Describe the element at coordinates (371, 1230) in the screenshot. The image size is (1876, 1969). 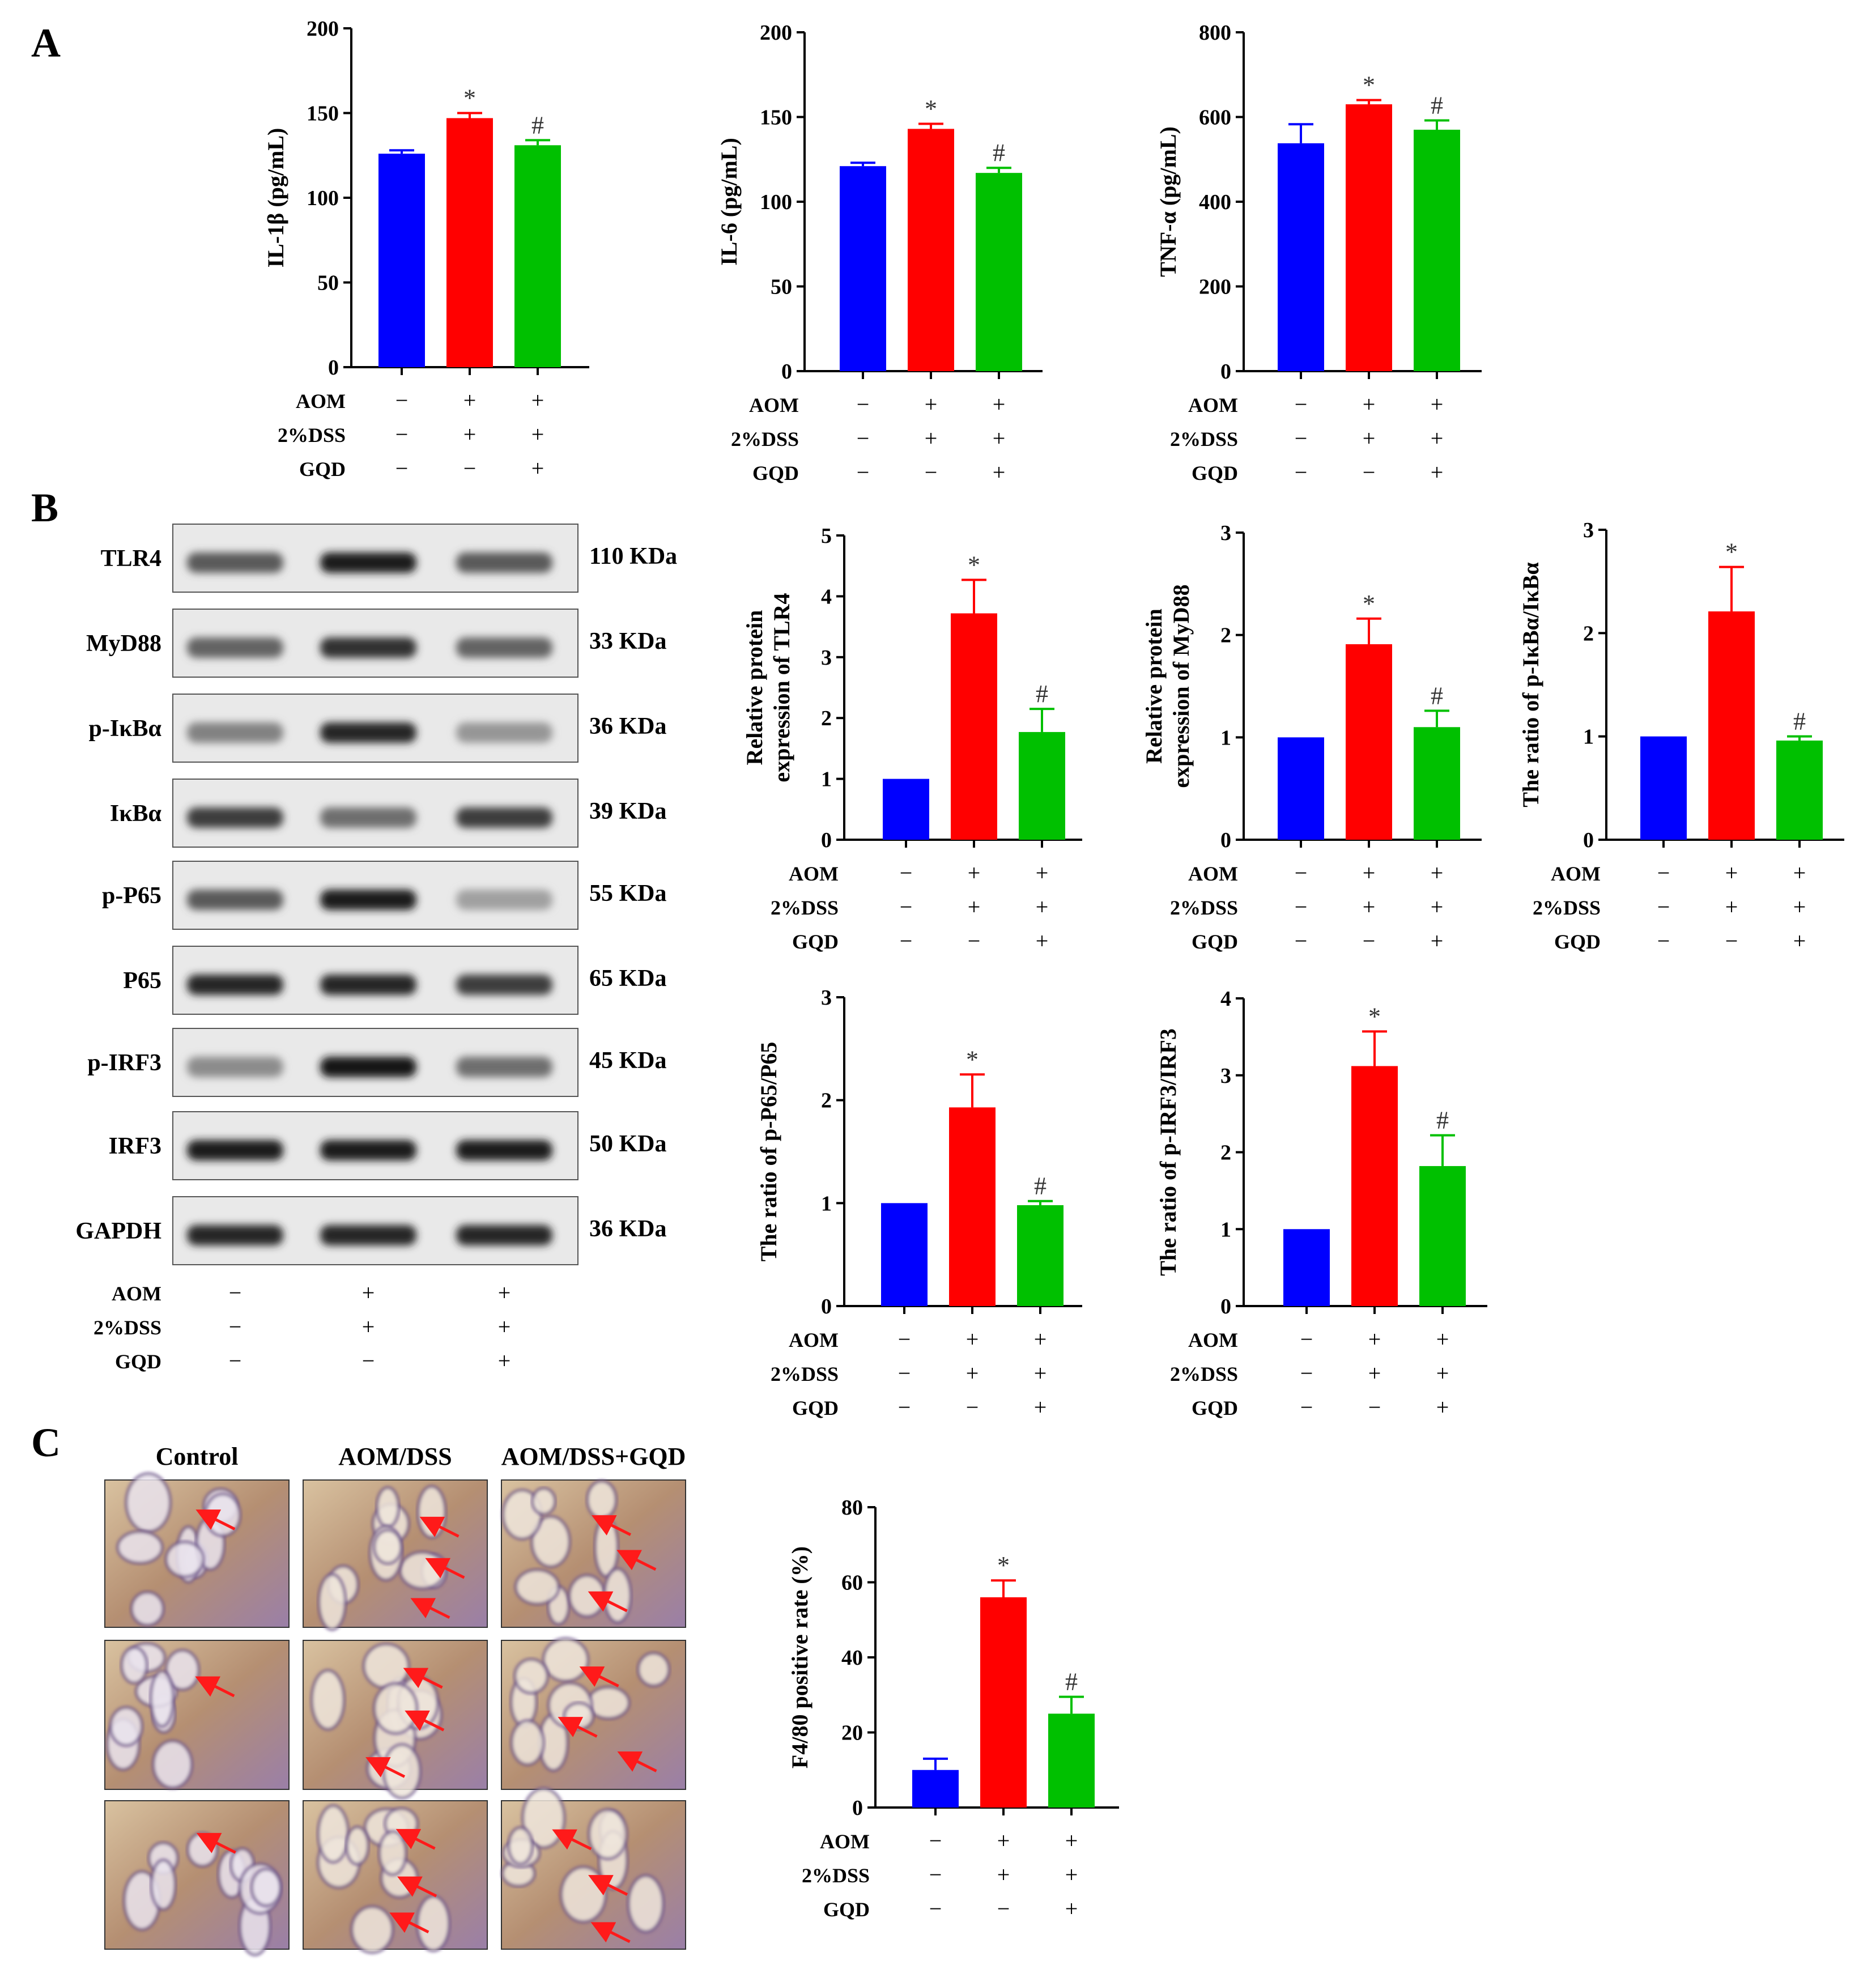
I see `blot-row: GAPDH 36 KDa` at that location.